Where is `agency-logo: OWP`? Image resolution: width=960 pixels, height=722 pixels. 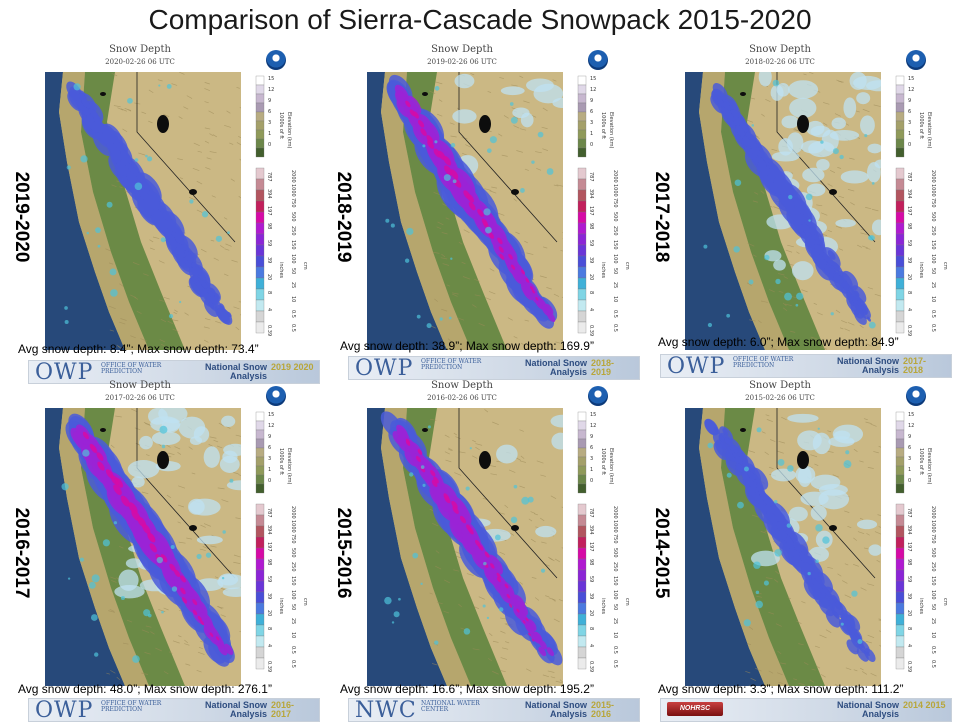 agency-logo: OWP is located at coordinates (696, 366).